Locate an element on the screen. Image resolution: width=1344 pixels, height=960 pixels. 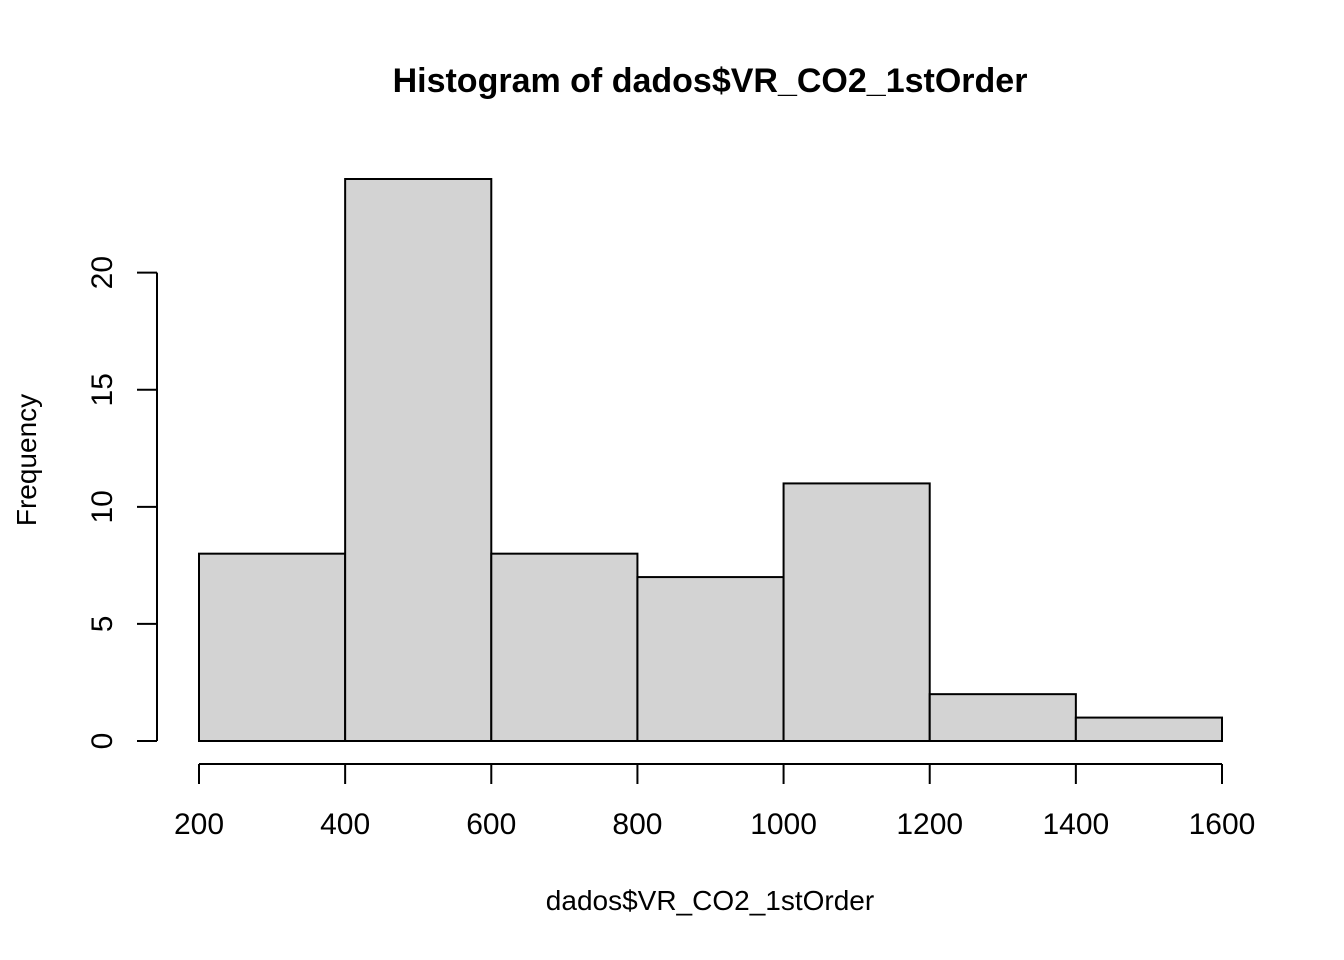
y-tick-label-4: 20 is located at coordinates (102, 272).